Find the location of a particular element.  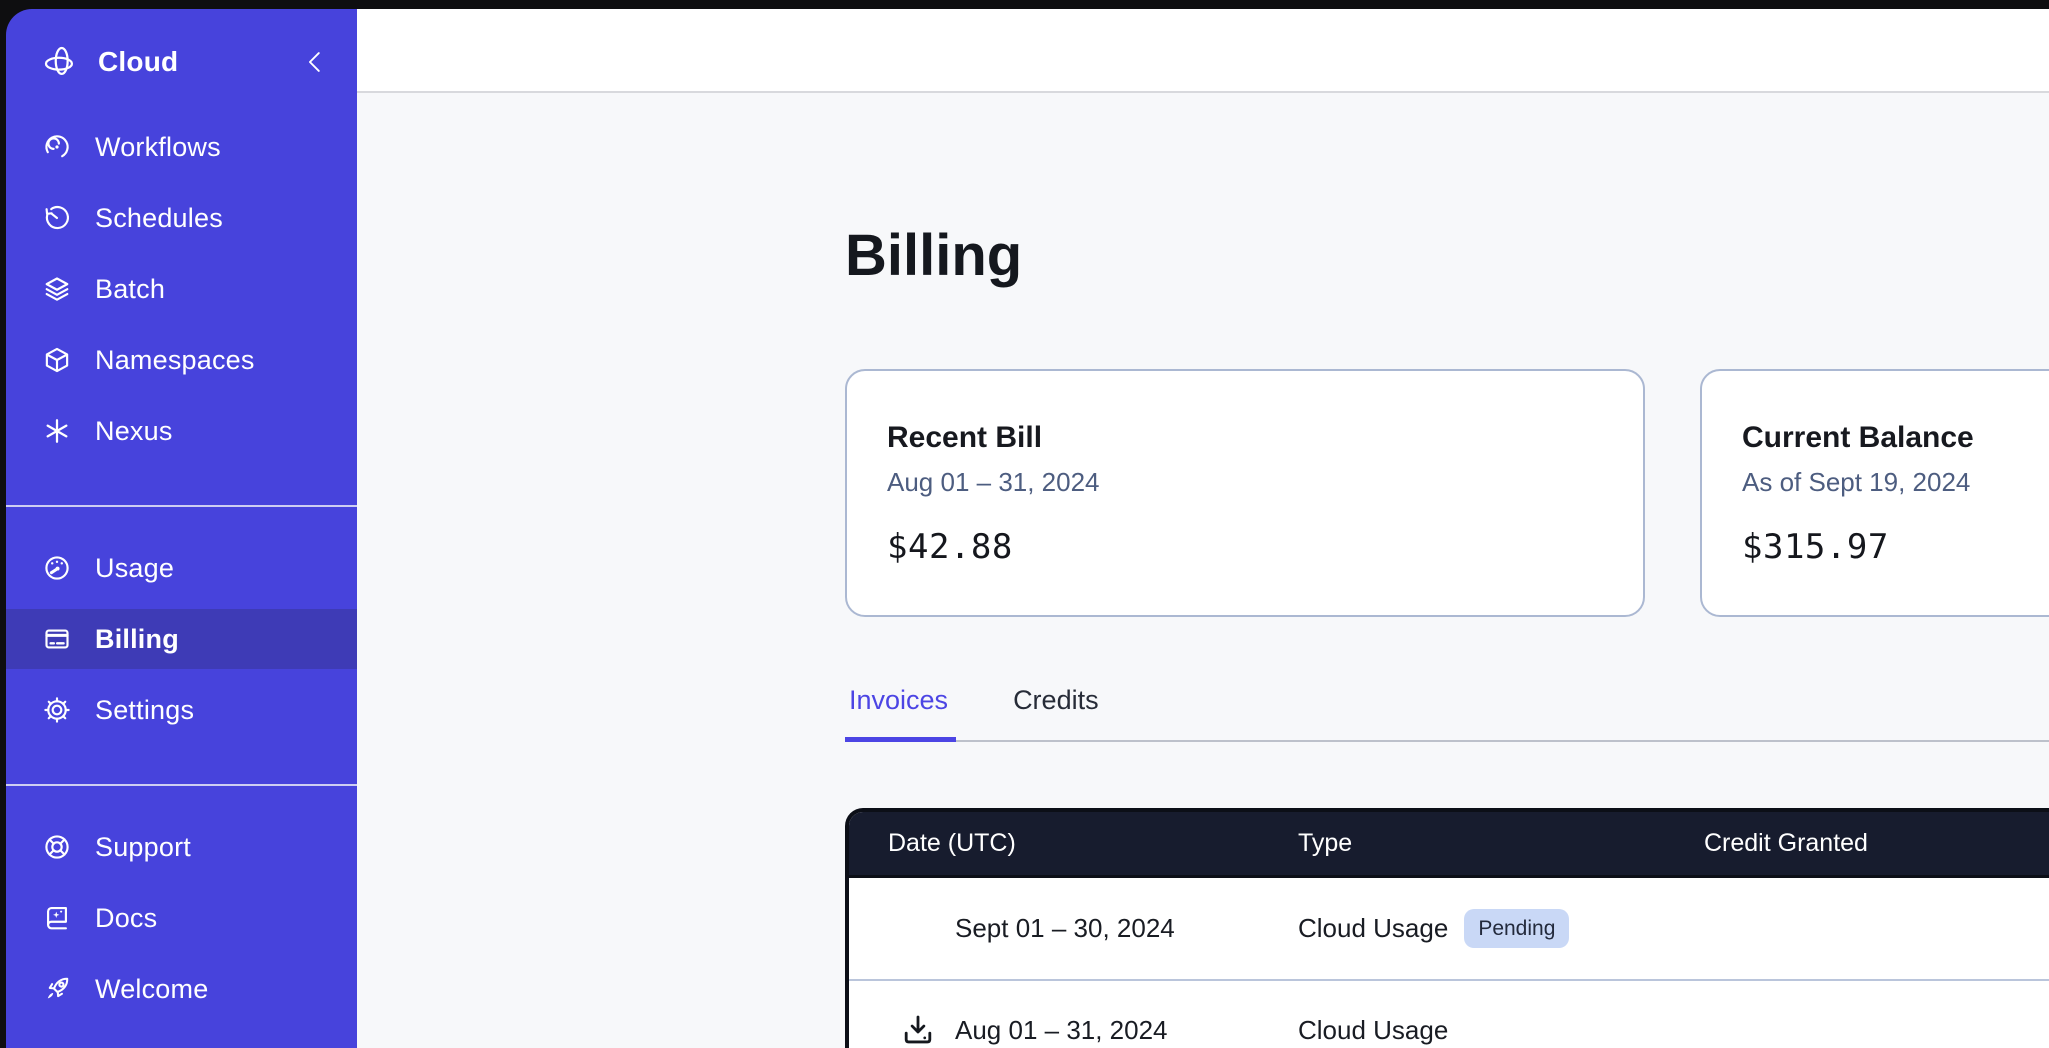

sidebar-item-batch: Batch is located at coordinates (181, 289).